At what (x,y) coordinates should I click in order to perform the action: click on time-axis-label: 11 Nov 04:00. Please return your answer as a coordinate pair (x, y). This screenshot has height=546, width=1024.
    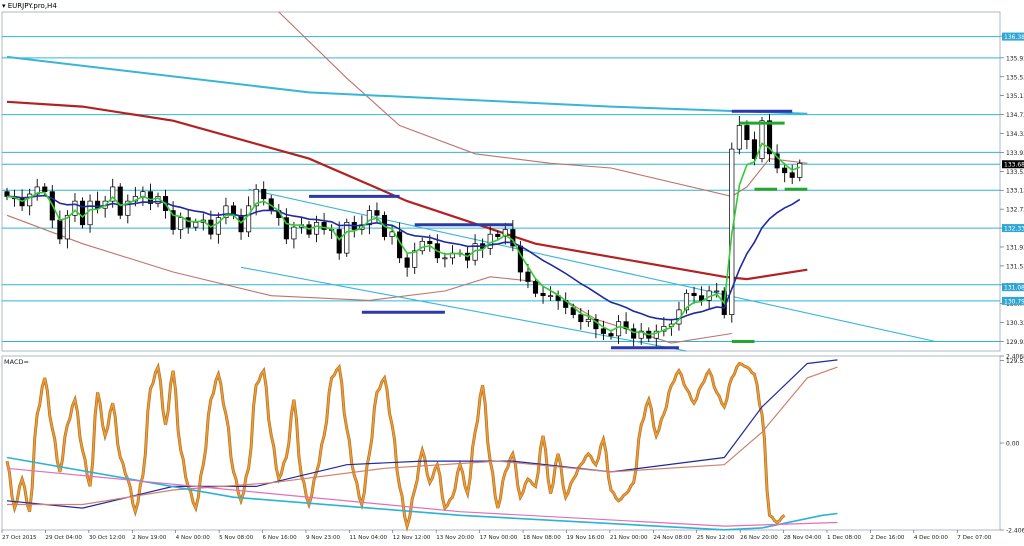
    Looking at the image, I should click on (368, 538).